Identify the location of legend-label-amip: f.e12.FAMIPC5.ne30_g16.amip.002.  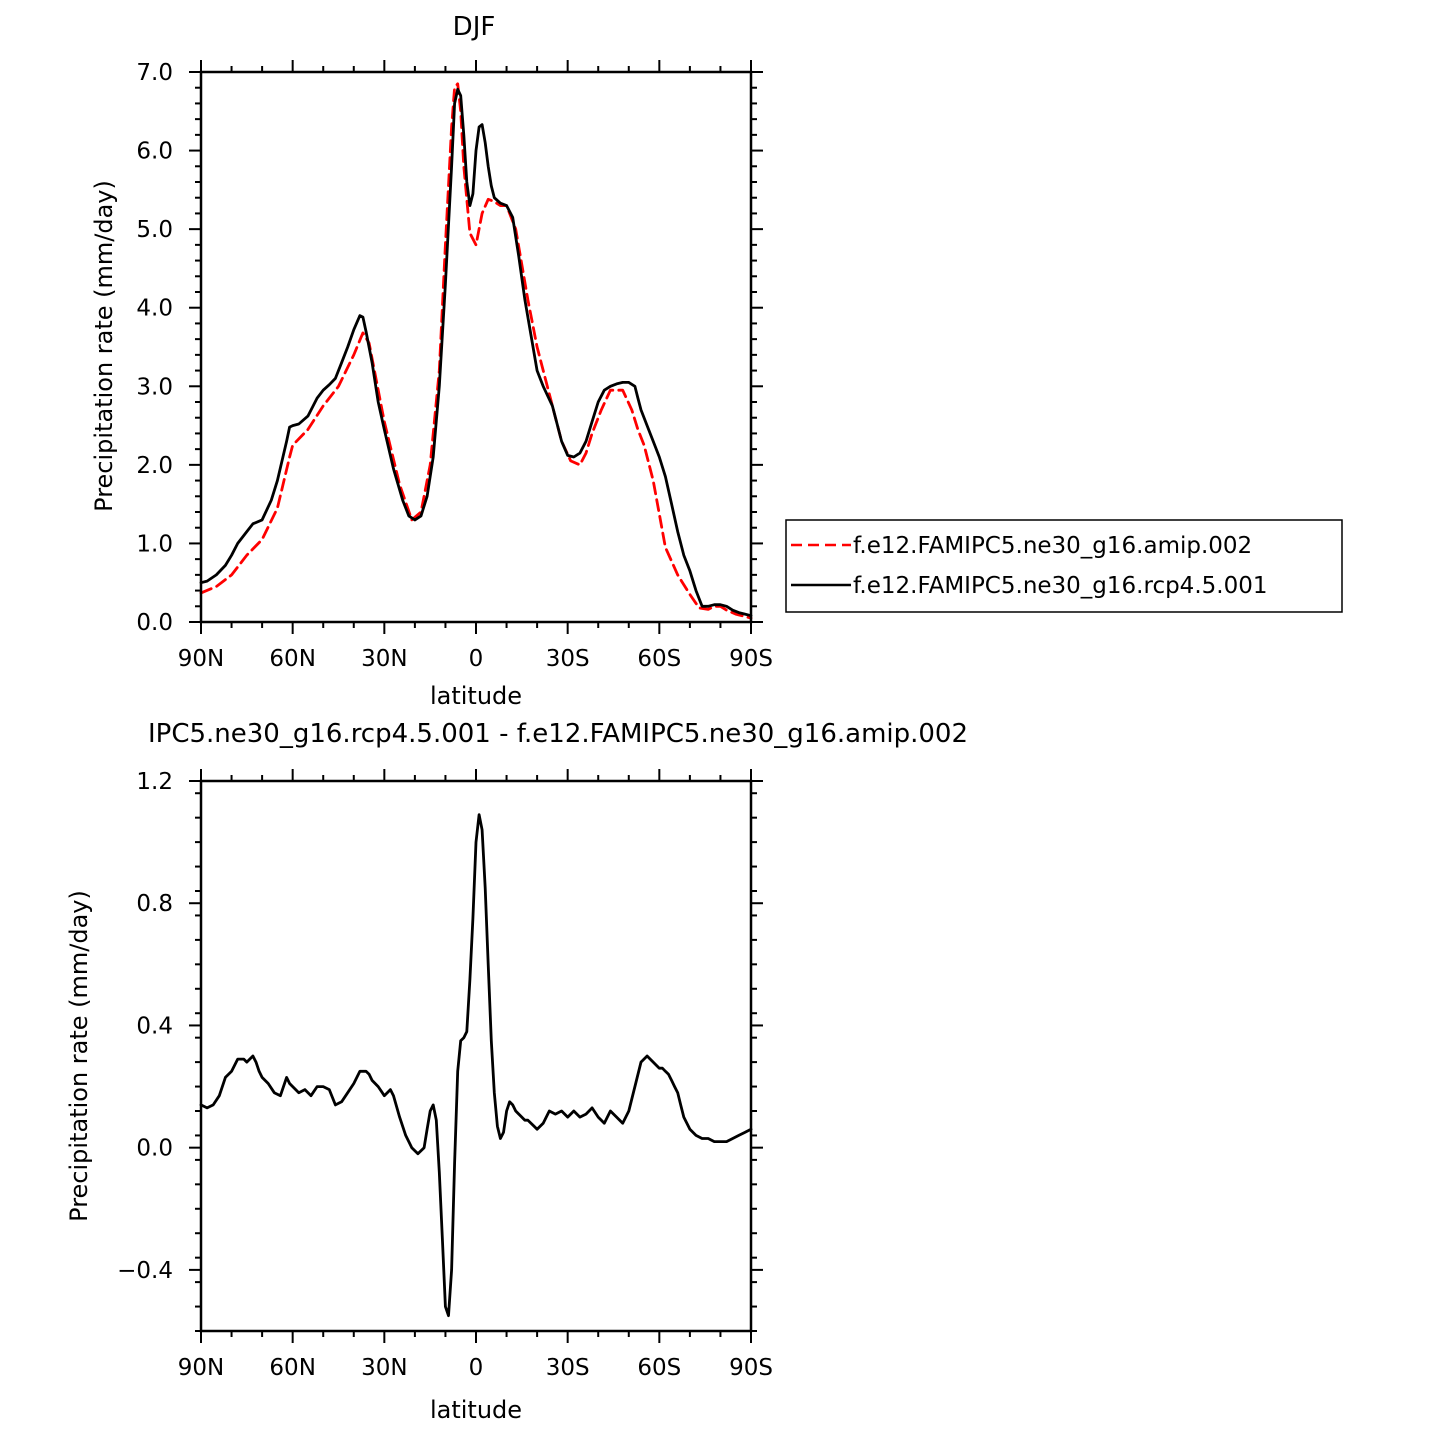
(1052, 546).